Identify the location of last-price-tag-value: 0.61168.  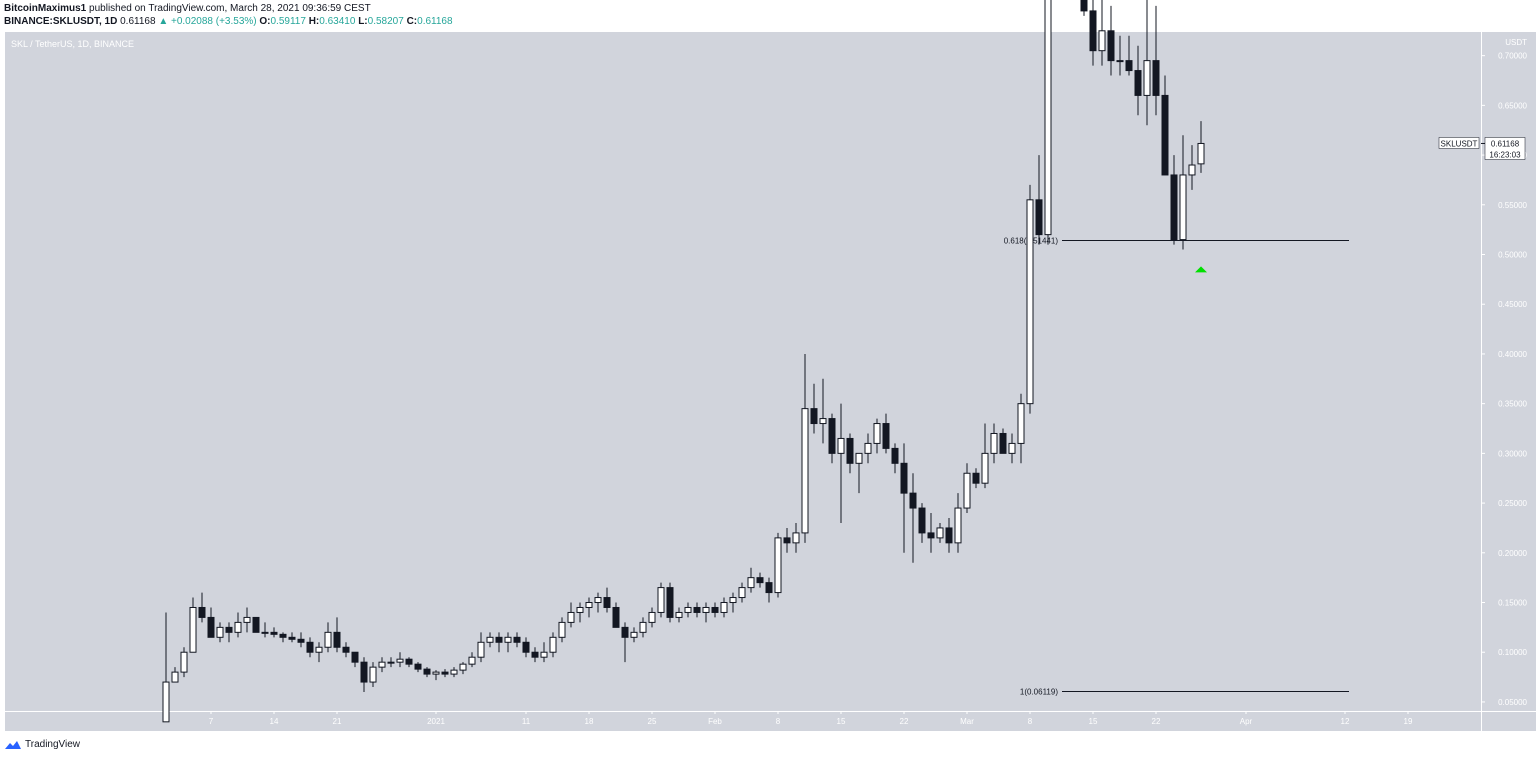
(1505, 143).